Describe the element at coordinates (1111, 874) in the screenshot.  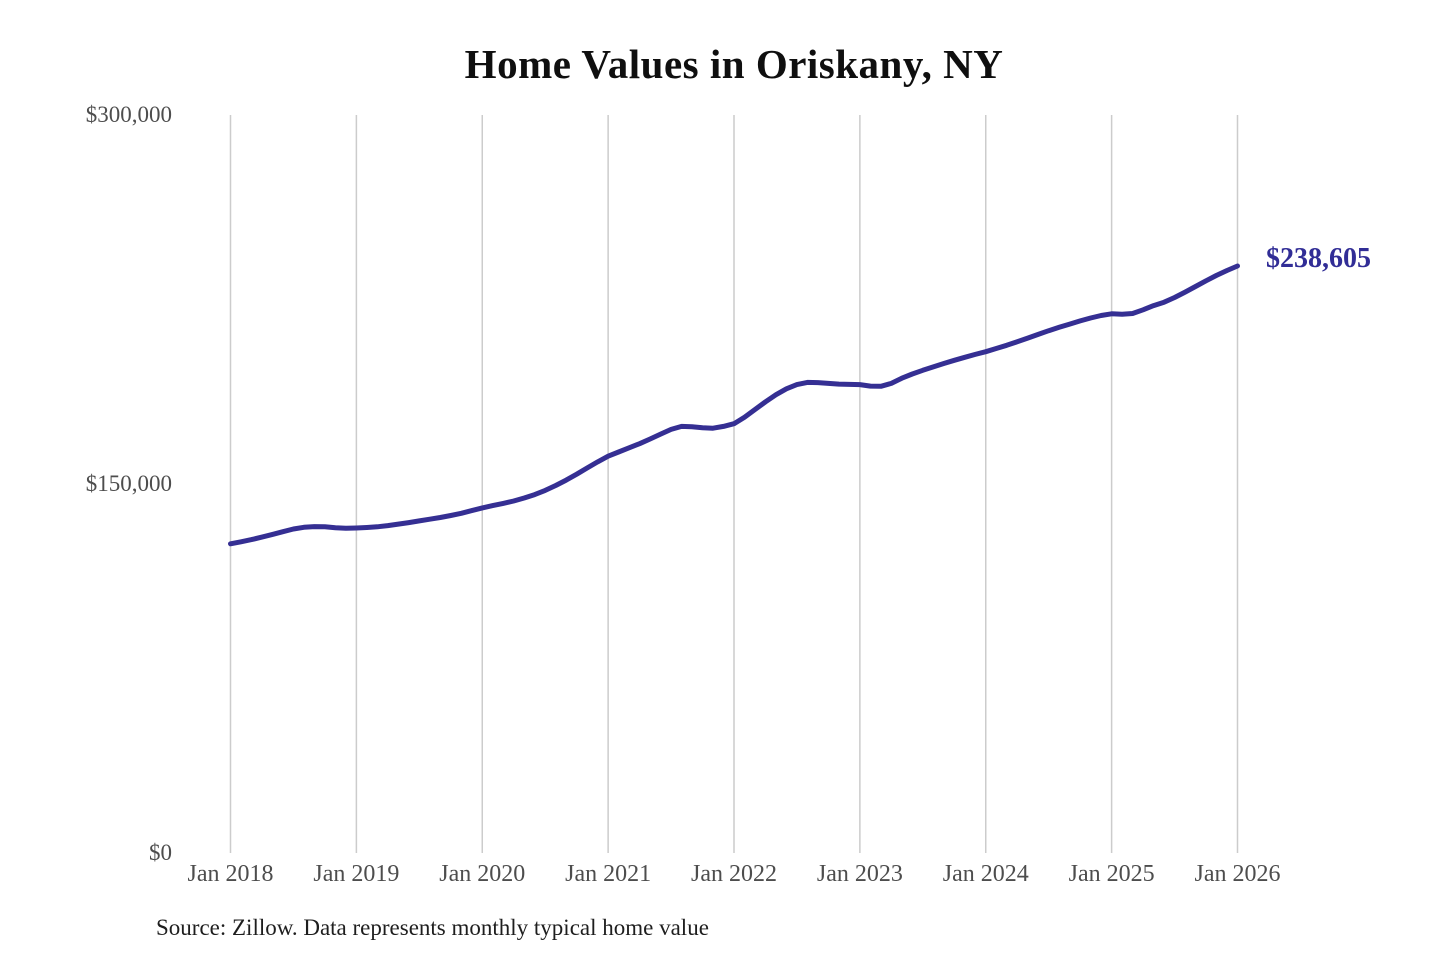
I see `x-axis-label: Jan 2025` at that location.